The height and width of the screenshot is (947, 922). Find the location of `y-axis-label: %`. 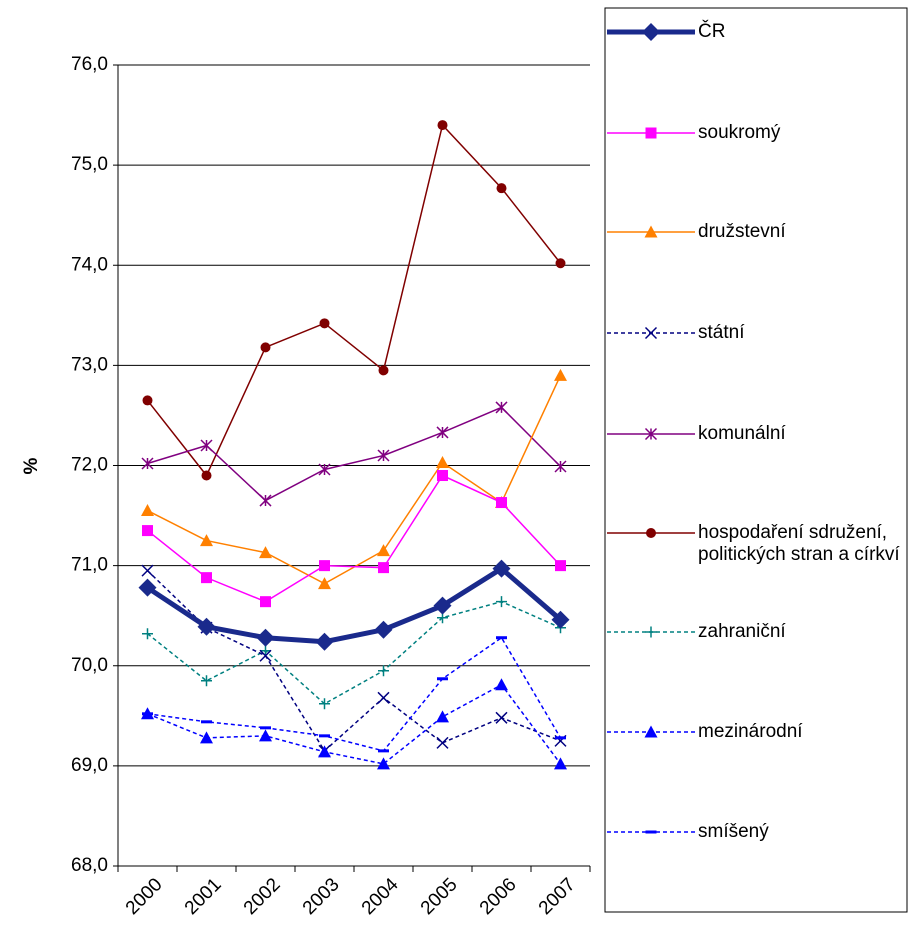

y-axis-label: % is located at coordinates (31, 465).